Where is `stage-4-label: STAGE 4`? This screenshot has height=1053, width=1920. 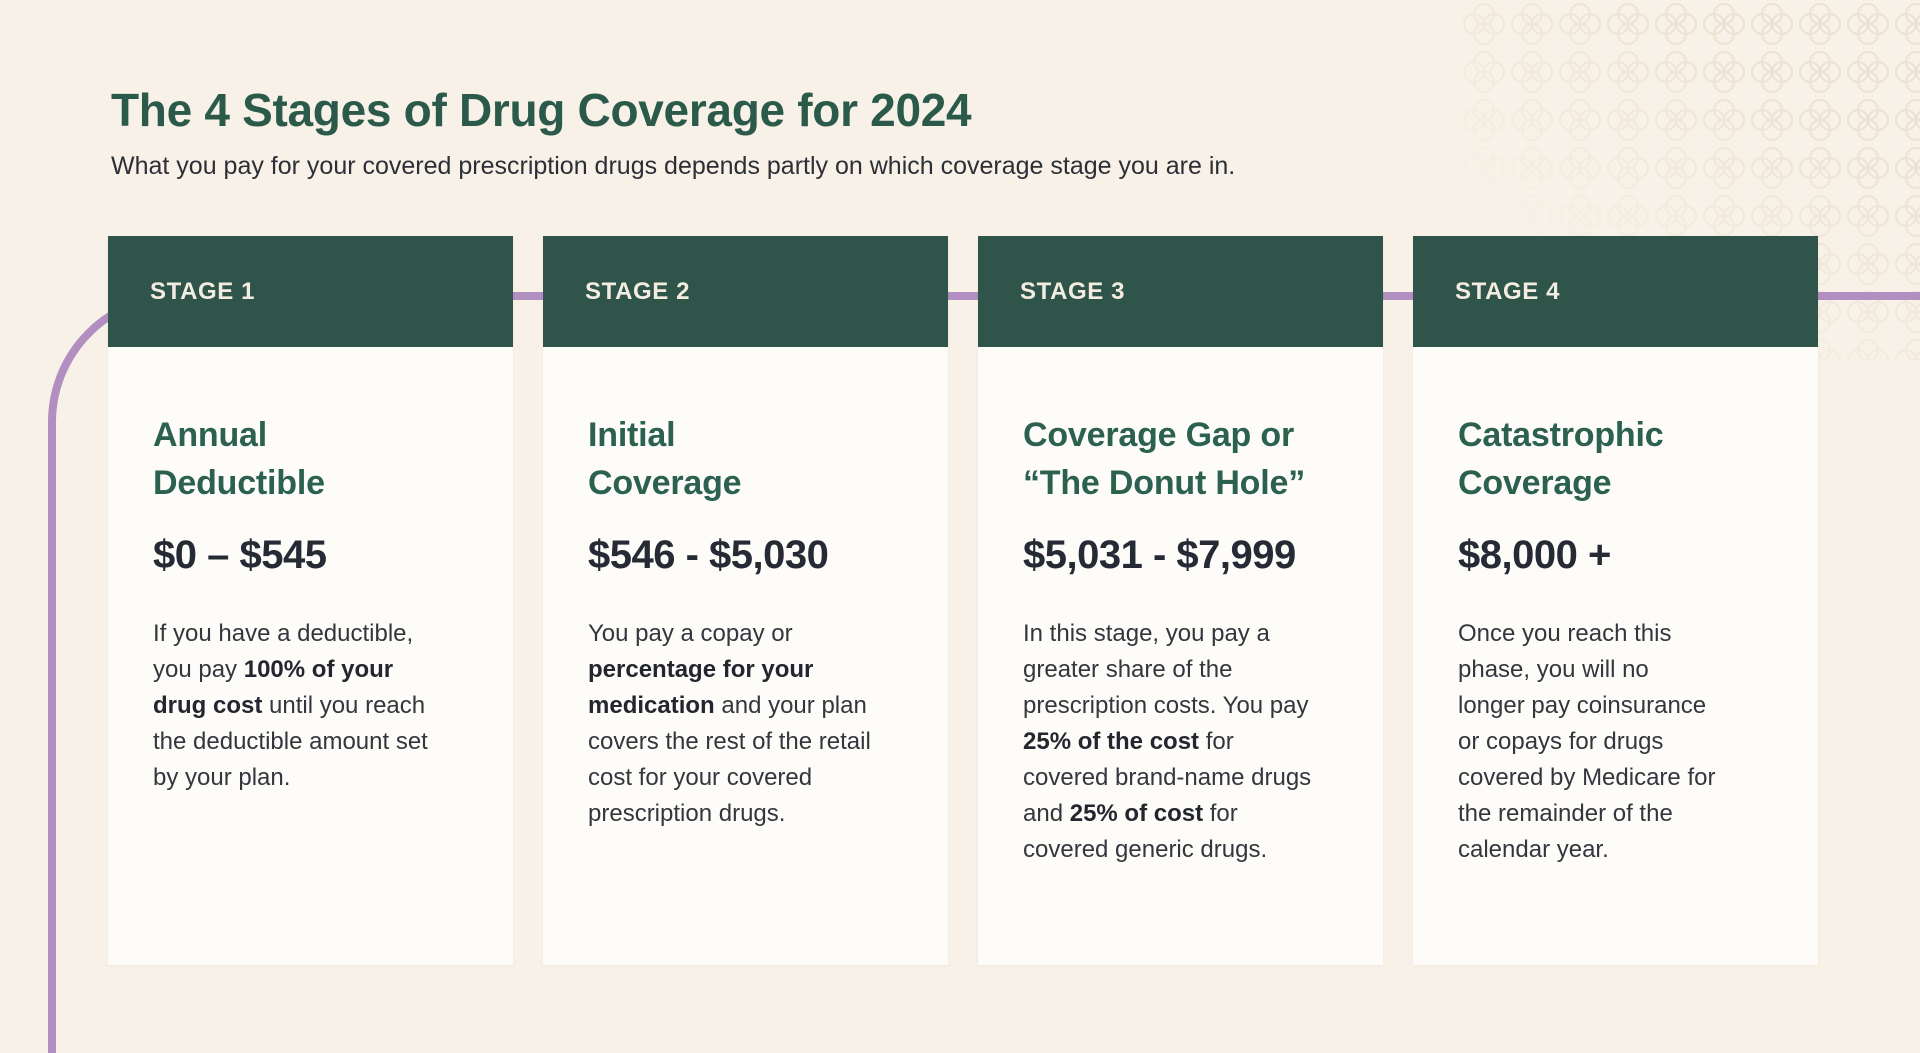 stage-4-label: STAGE 4 is located at coordinates (1508, 291).